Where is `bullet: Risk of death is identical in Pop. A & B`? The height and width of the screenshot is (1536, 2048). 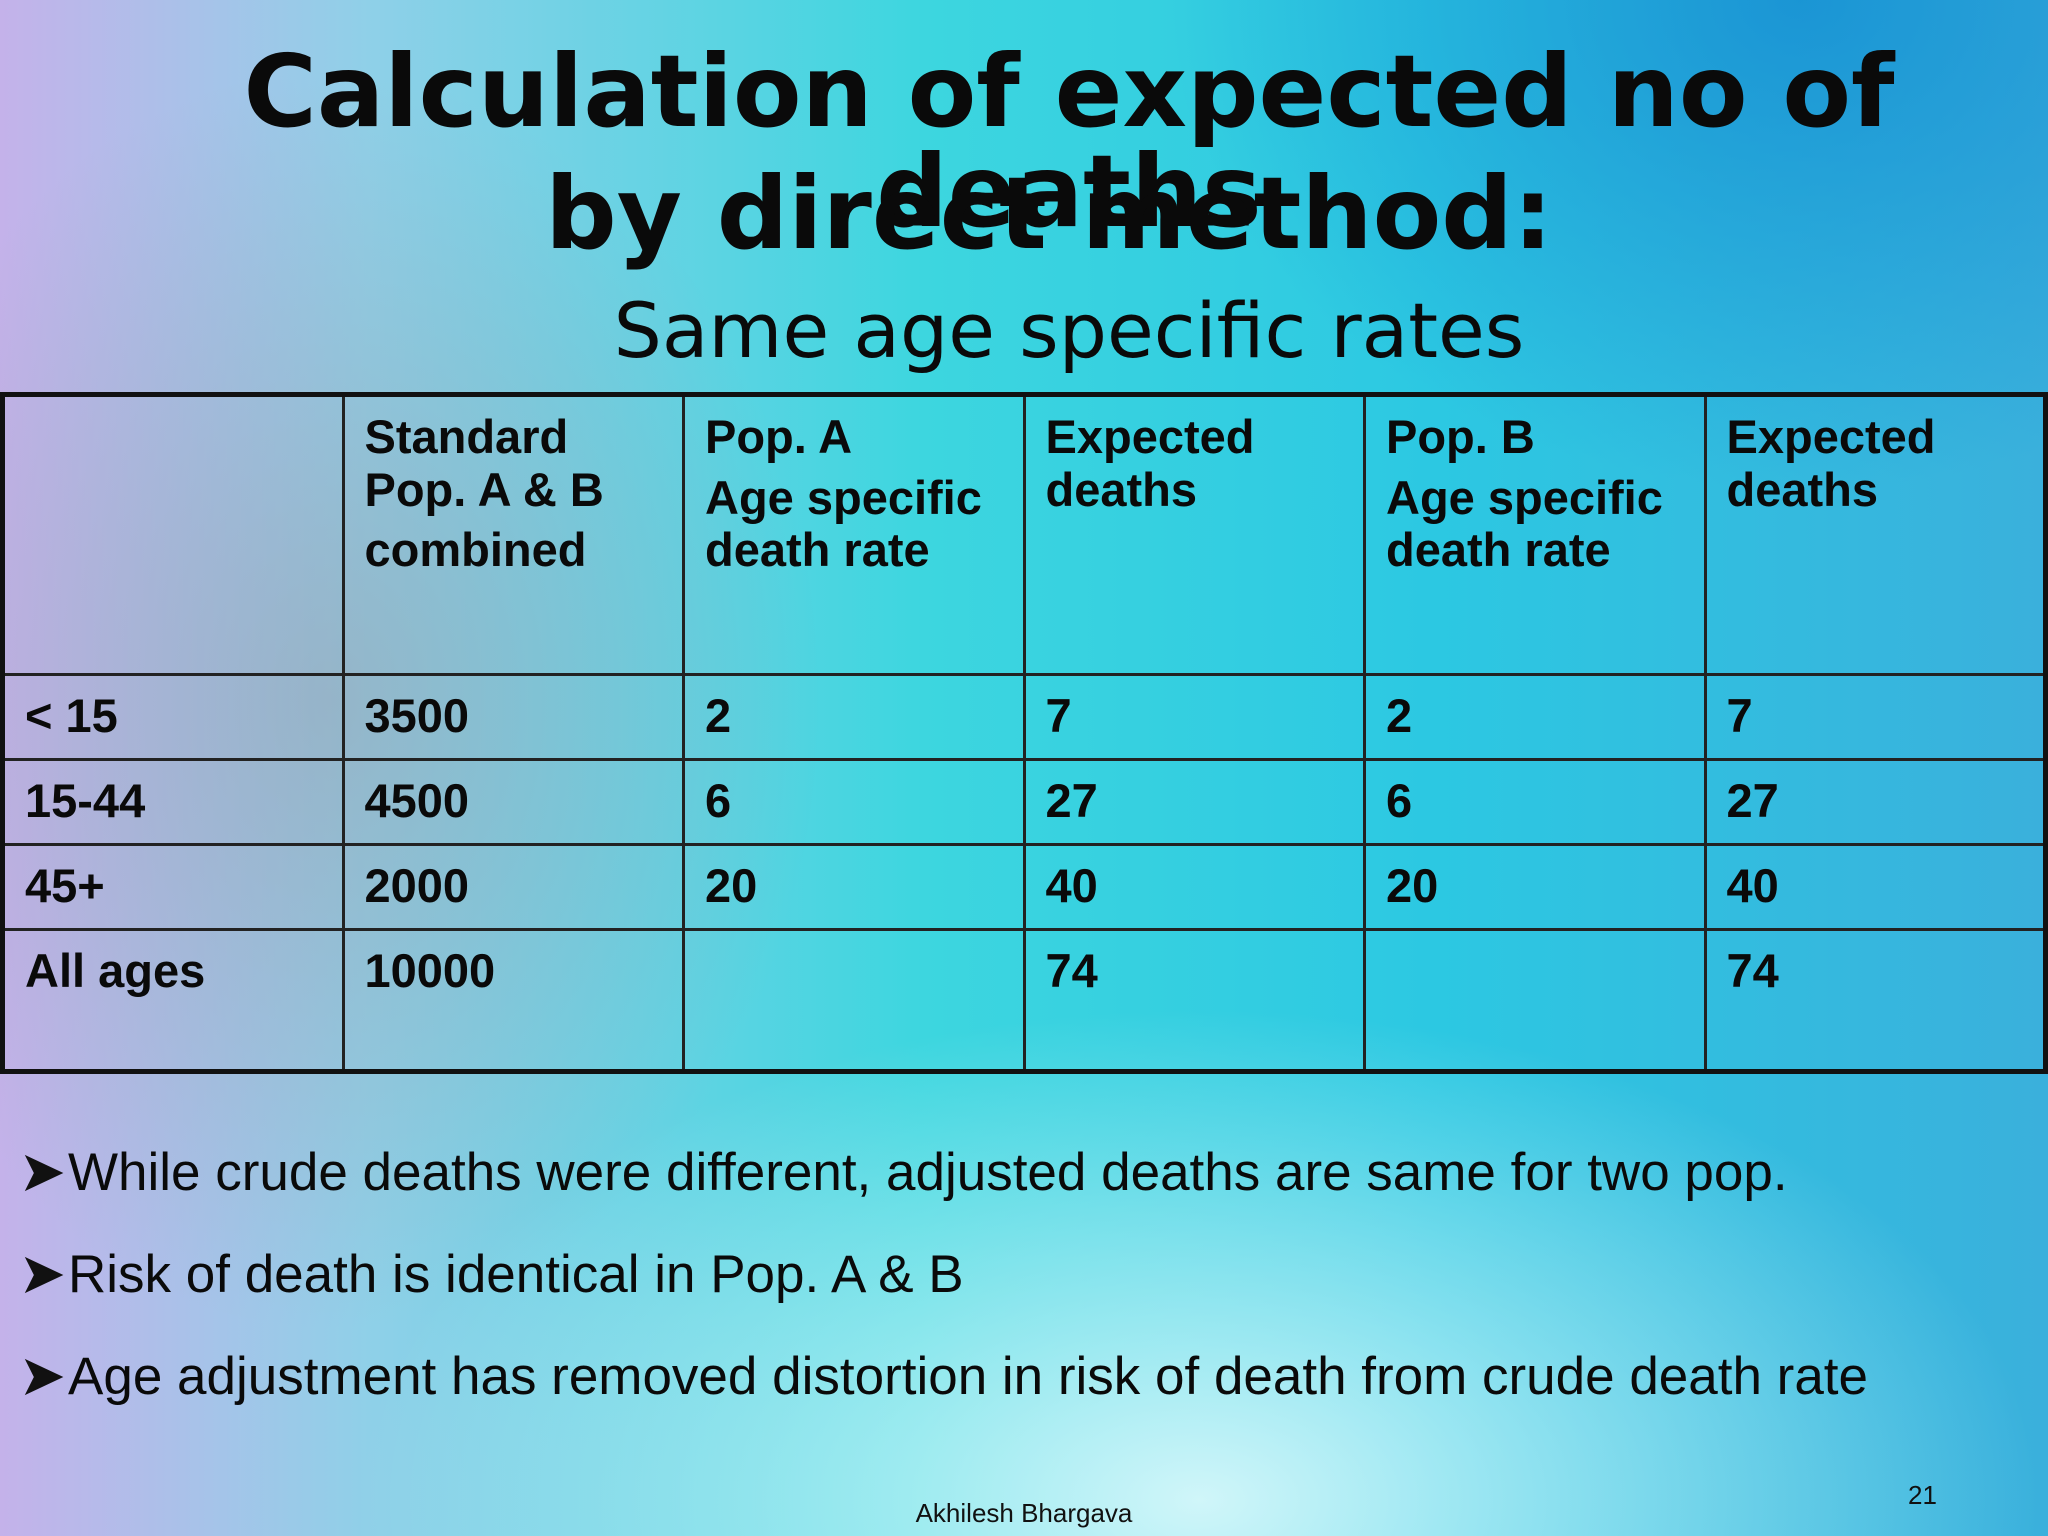 bullet: Risk of death is identical in Pop. A & B is located at coordinates (494, 1274).